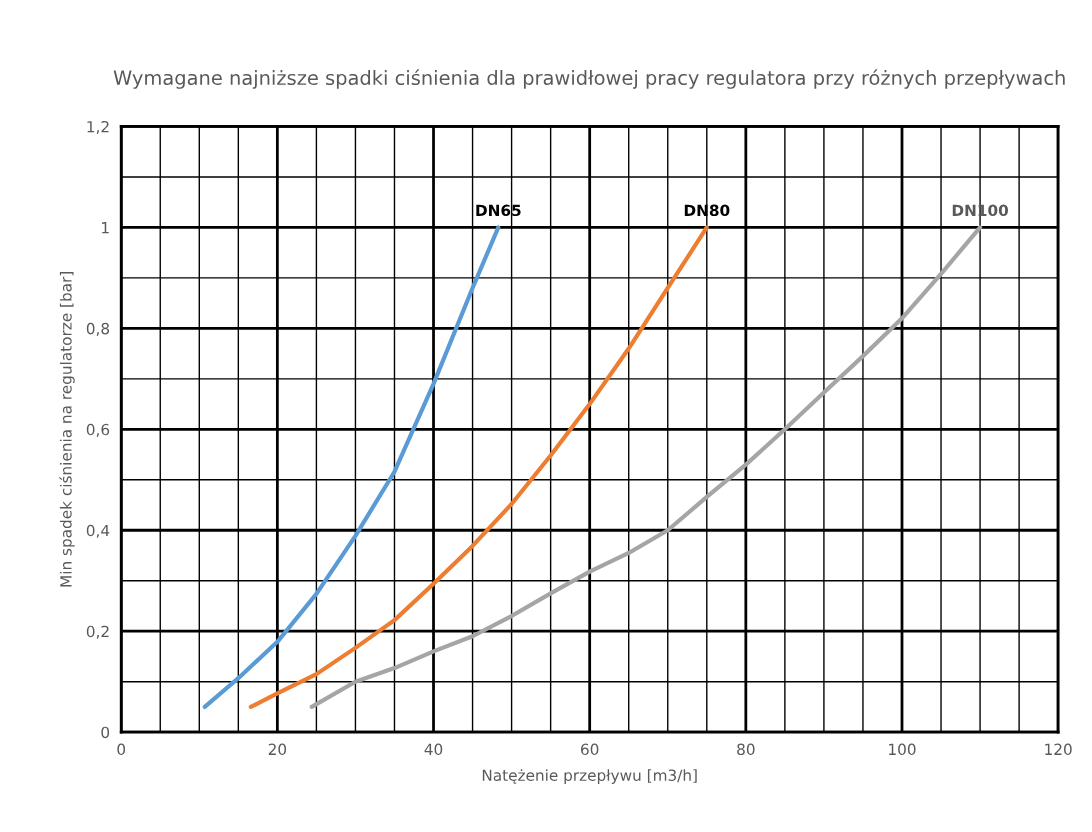 This screenshot has width=1092, height=832. I want to click on x-tick-label: 0, so click(121, 749).